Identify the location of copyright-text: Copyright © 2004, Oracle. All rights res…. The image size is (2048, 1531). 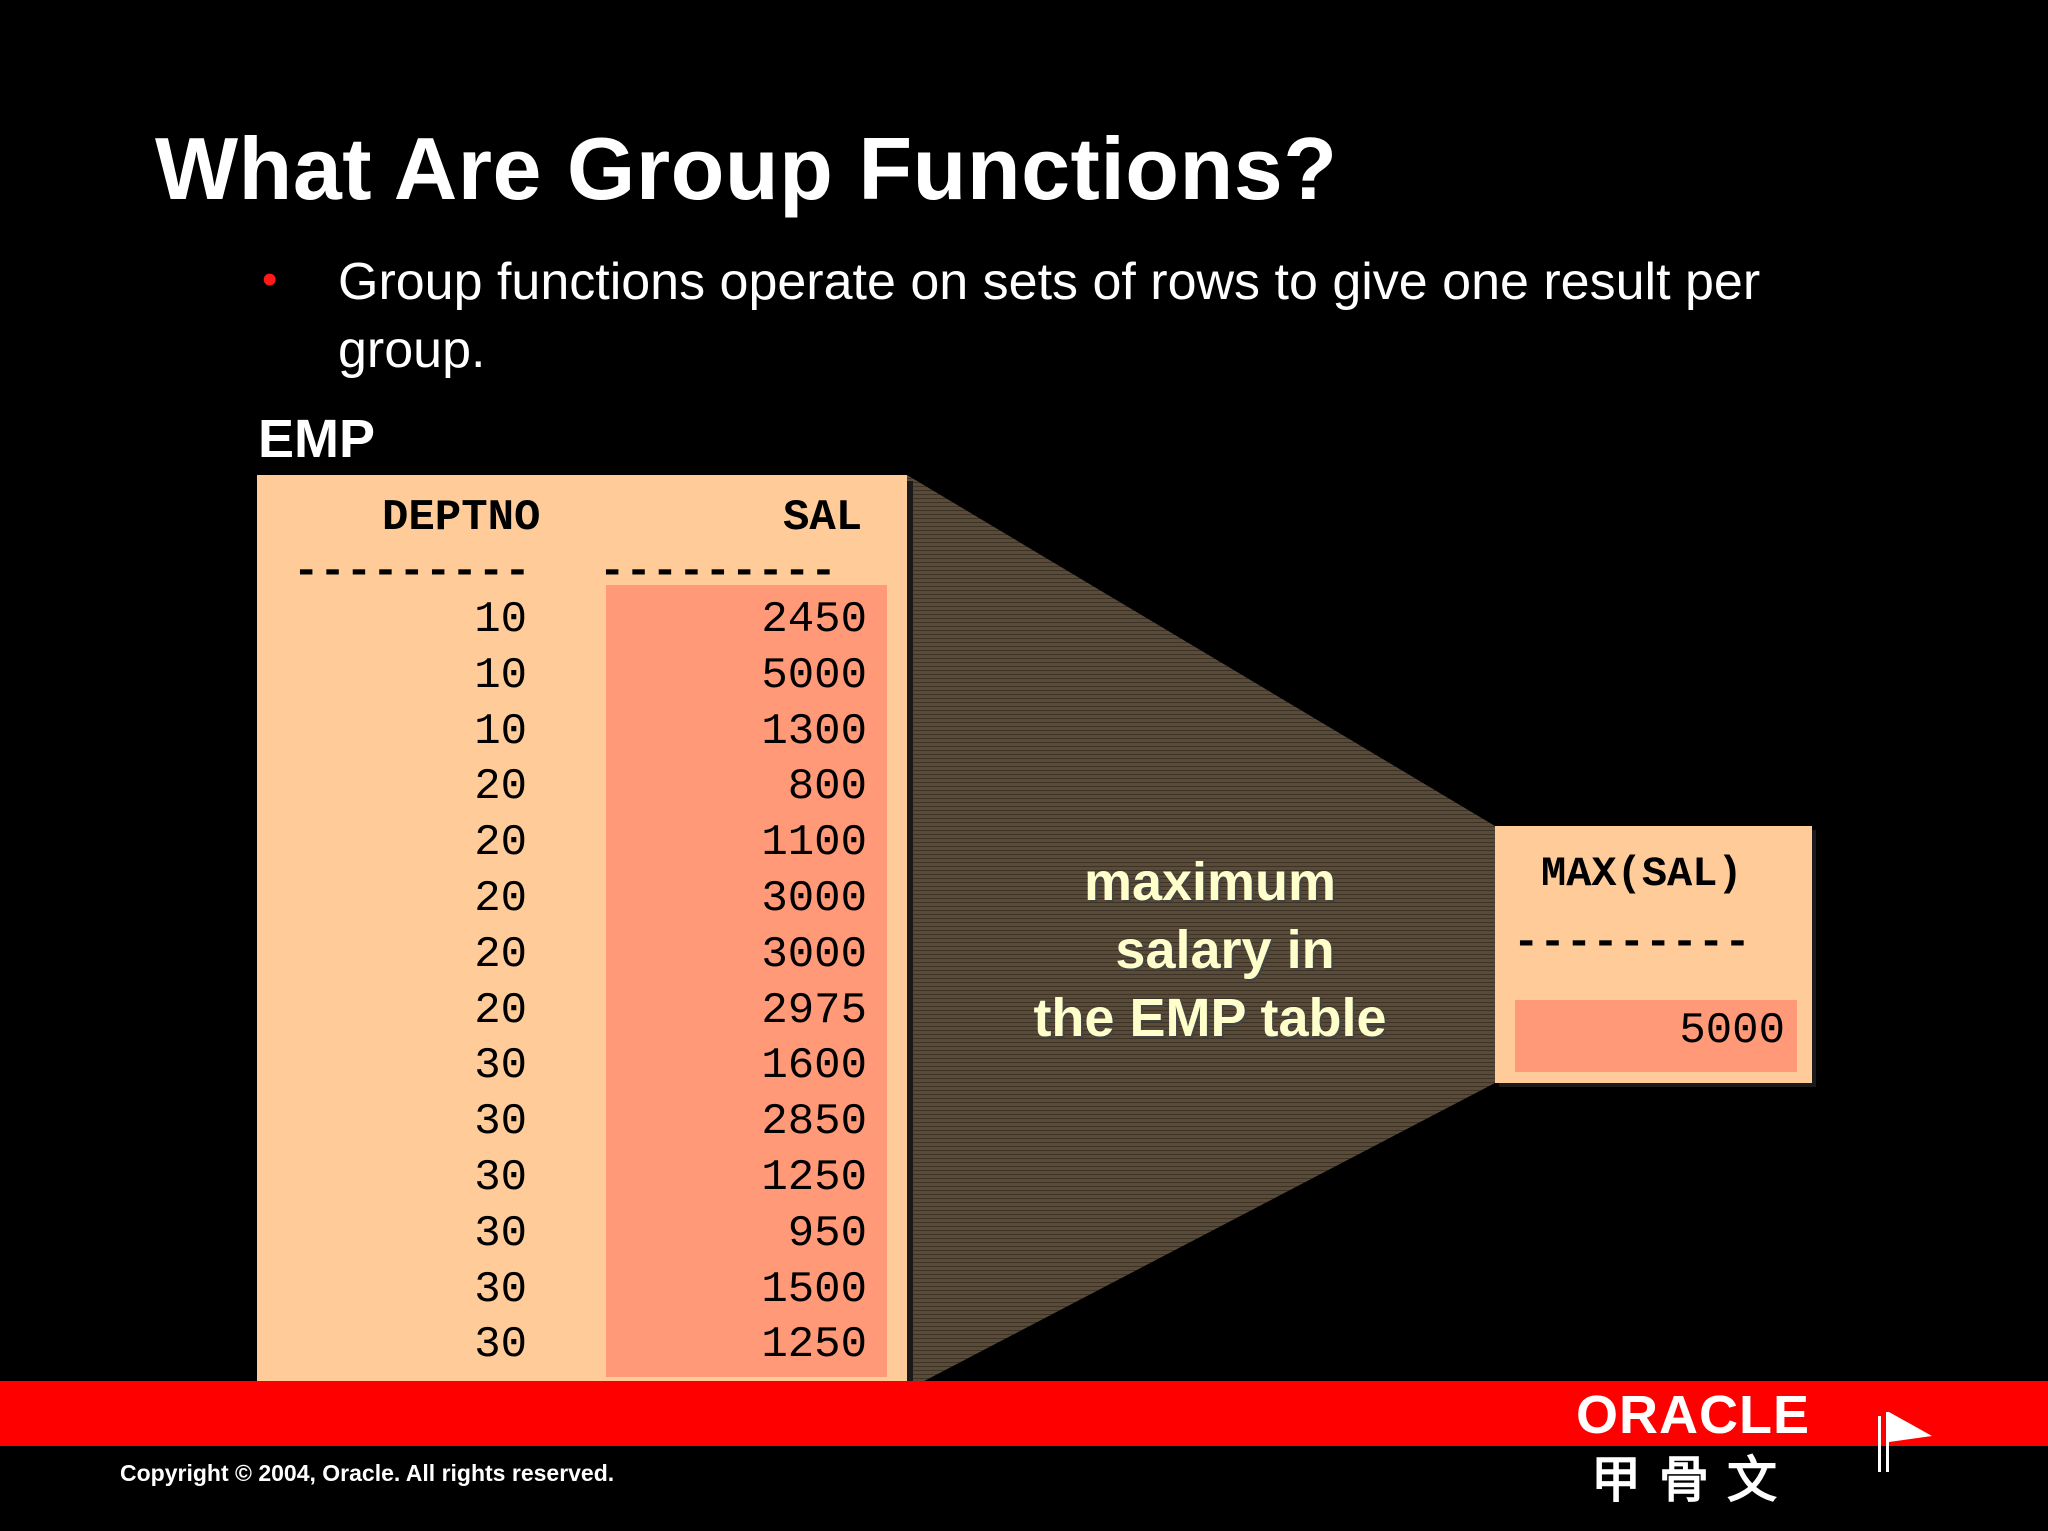
(367, 1473).